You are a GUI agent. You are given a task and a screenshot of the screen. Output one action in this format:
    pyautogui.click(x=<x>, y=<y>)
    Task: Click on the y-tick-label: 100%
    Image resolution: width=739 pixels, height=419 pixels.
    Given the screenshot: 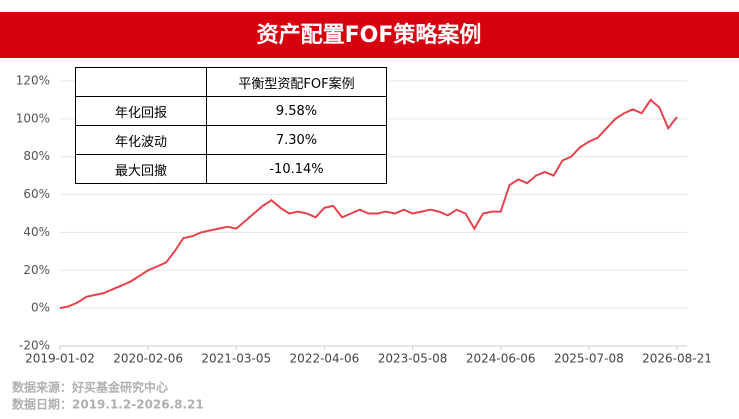 What is the action you would take?
    pyautogui.click(x=33, y=118)
    